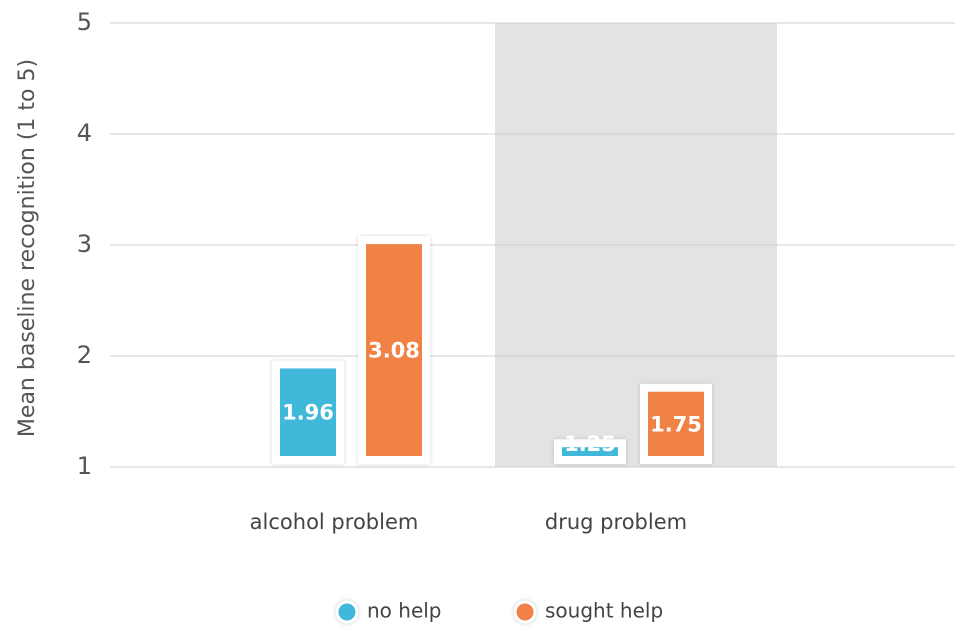 Image resolution: width=956 pixels, height=630 pixels. I want to click on value-label: 1.96, so click(308, 413).